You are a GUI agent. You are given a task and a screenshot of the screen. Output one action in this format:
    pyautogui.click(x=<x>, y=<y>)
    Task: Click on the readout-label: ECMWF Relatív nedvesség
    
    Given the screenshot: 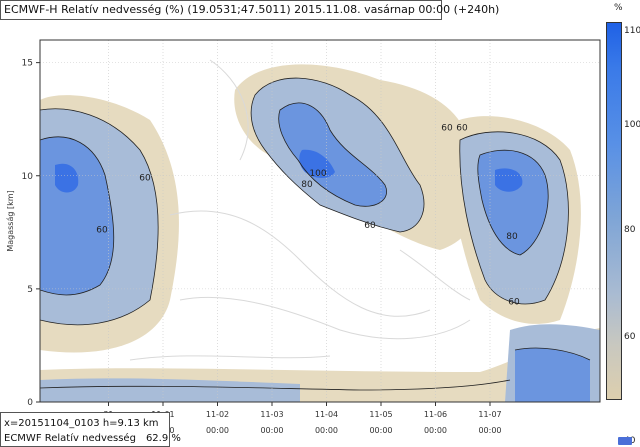 What is the action you would take?
    pyautogui.click(x=70, y=438)
    